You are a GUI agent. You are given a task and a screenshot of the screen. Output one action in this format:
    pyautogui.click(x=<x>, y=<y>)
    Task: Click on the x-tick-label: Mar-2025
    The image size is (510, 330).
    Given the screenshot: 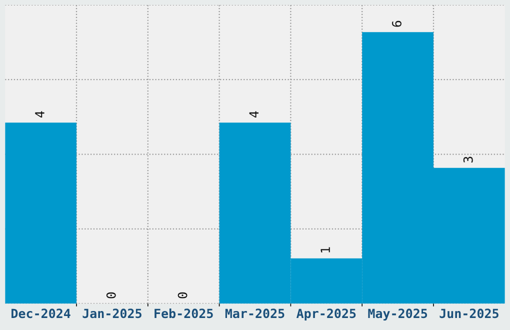 What is the action you would take?
    pyautogui.click(x=254, y=313)
    